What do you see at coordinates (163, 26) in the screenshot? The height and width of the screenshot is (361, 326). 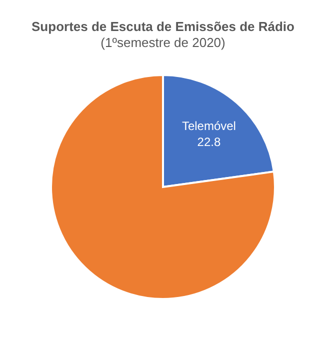 I see `chart-title: Suportes de Escuta de Emissões de Rádio` at bounding box center [163, 26].